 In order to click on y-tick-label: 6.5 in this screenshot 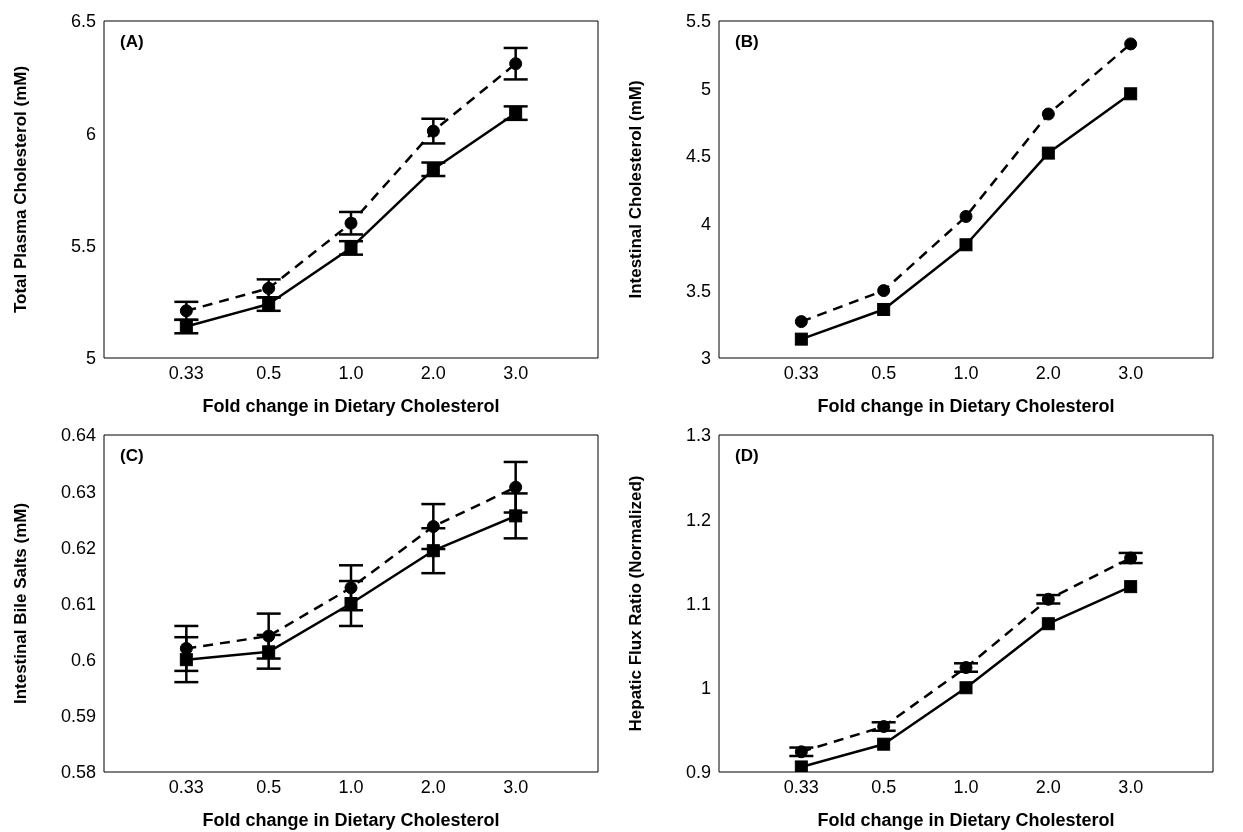, I will do `click(83, 21)`.